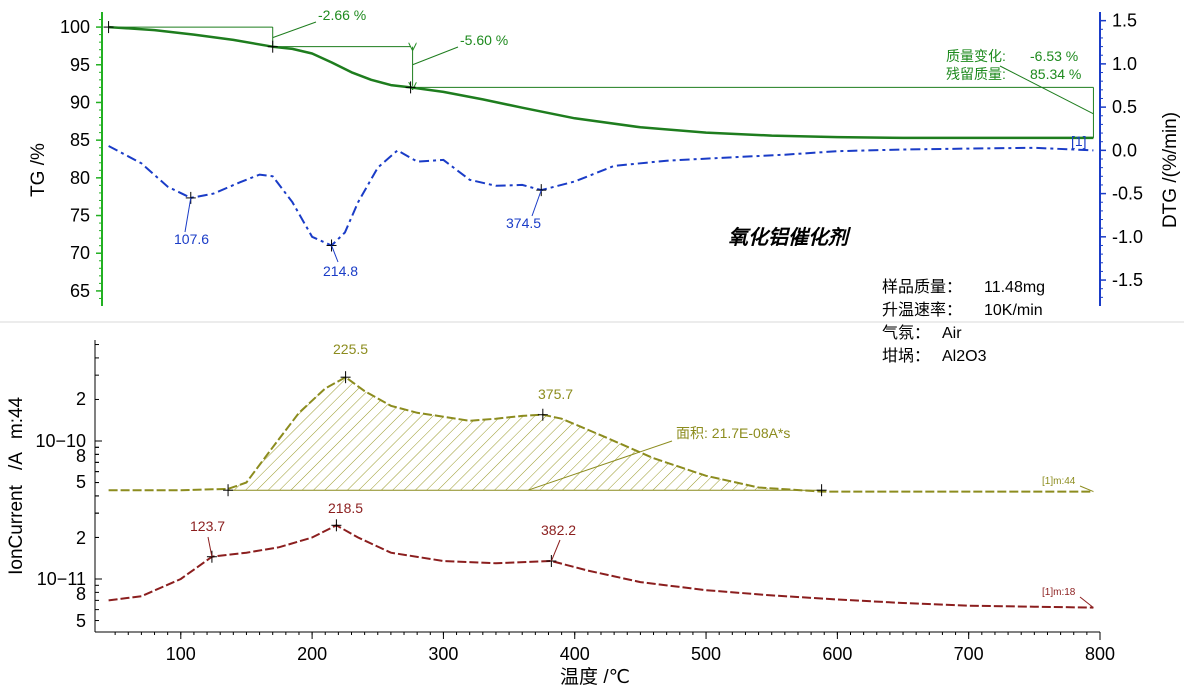 This screenshot has height=689, width=1184. I want to click on info-atmosphere-value: Air, so click(952, 333).